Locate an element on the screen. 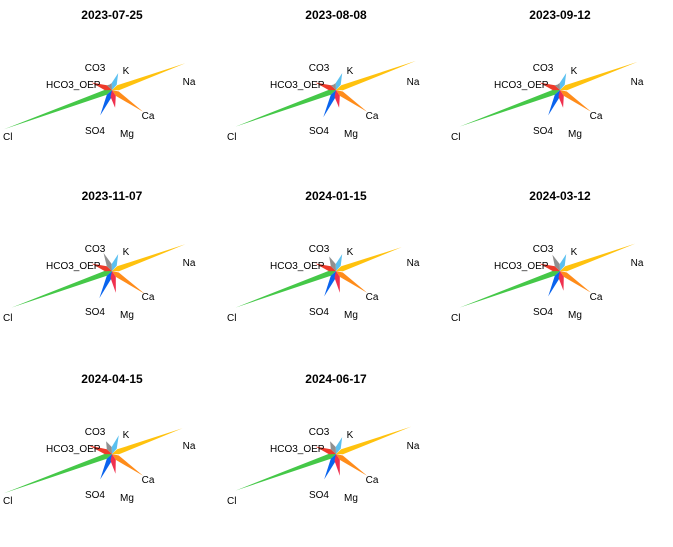  panel-title: 2023-08-08 is located at coordinates (336, 15).